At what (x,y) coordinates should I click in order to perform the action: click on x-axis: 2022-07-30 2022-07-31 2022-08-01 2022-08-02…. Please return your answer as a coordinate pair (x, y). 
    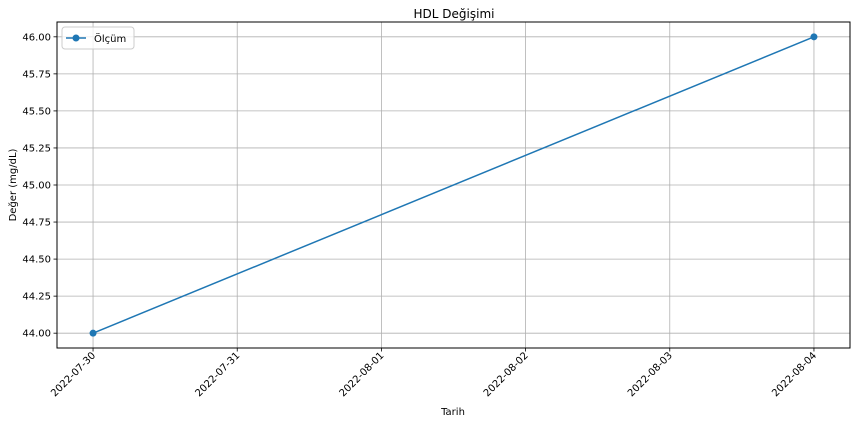
    Looking at the image, I should click on (434, 373).